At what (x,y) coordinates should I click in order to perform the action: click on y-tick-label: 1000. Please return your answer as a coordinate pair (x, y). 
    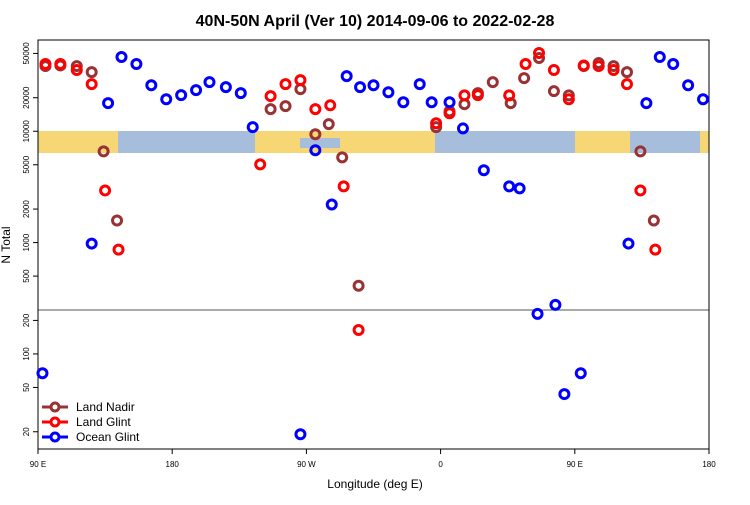
    Looking at the image, I should click on (26, 242).